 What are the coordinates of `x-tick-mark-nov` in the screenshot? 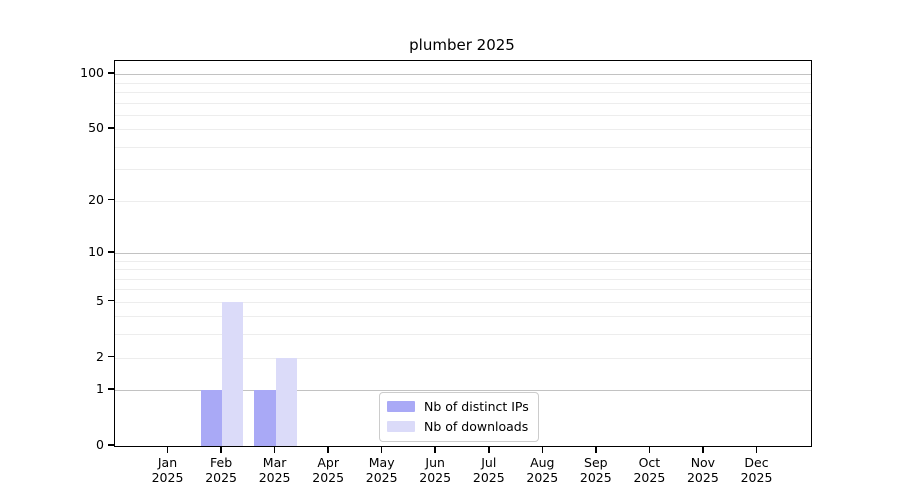 It's located at (703, 449).